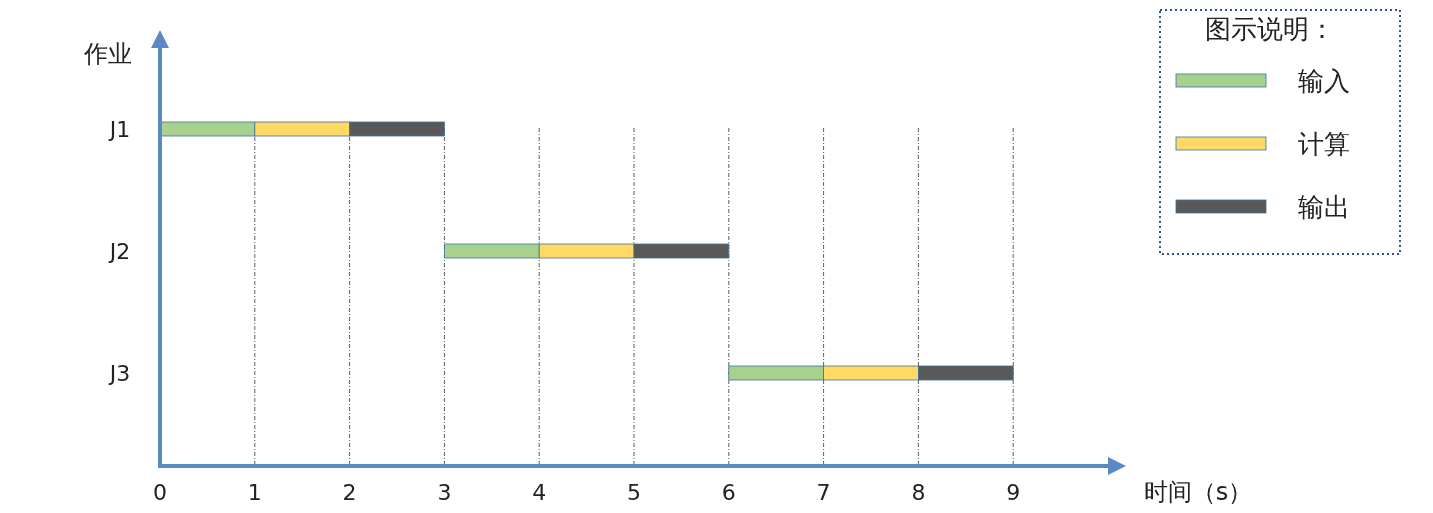  I want to click on y-axis-title: 作业, so click(107, 54).